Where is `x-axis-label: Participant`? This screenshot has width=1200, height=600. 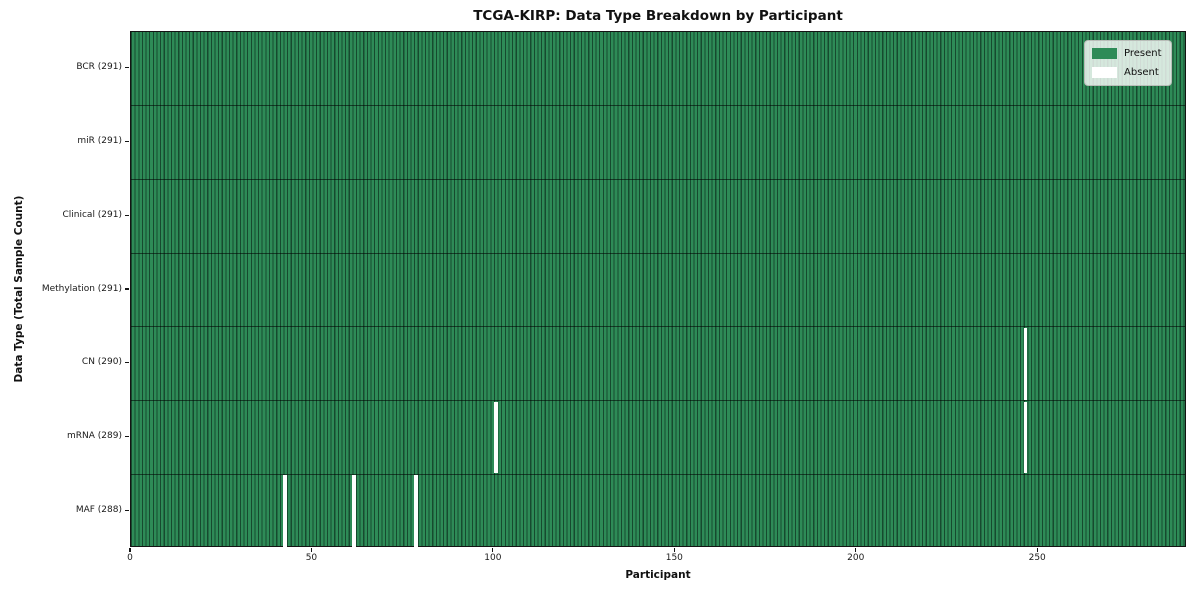 x-axis-label: Participant is located at coordinates (658, 575).